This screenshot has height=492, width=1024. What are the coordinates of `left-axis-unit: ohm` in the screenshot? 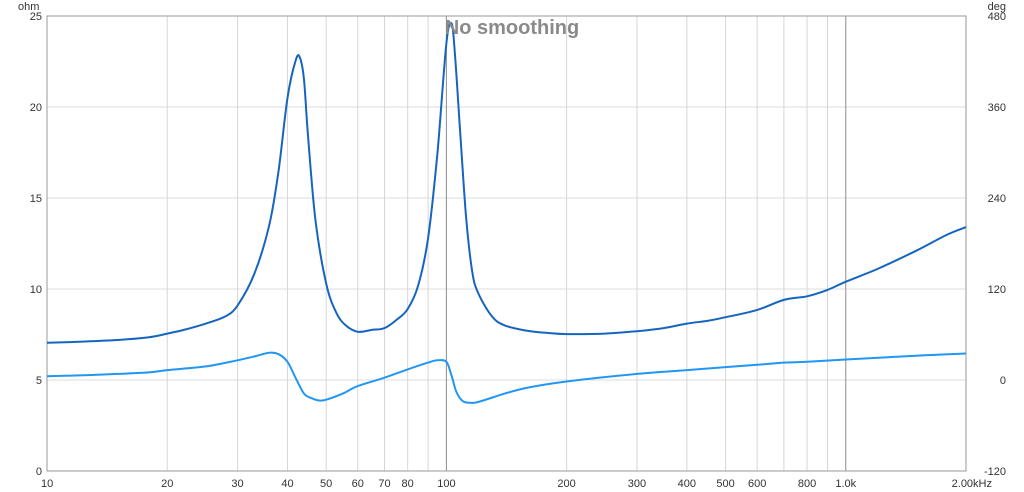 It's located at (28, 7).